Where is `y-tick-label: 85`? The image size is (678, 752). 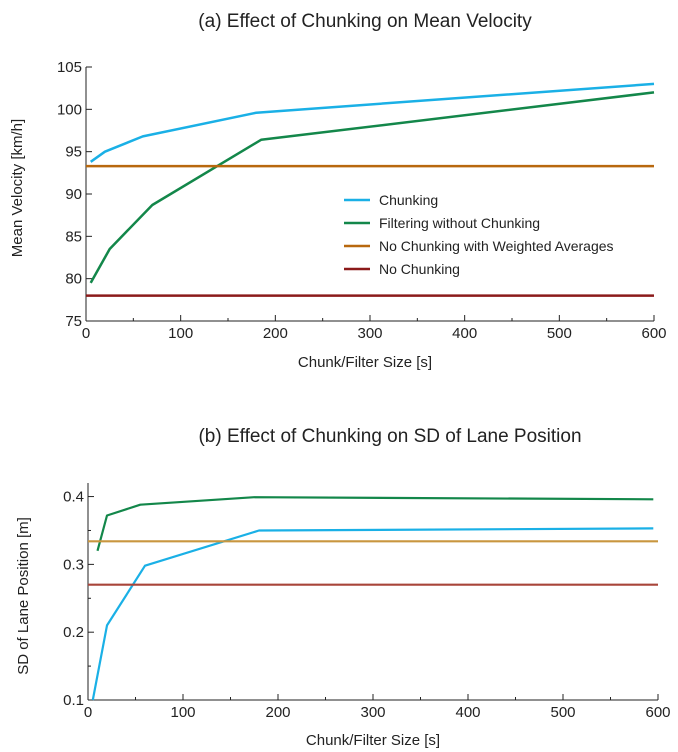 y-tick-label: 85 is located at coordinates (73, 236).